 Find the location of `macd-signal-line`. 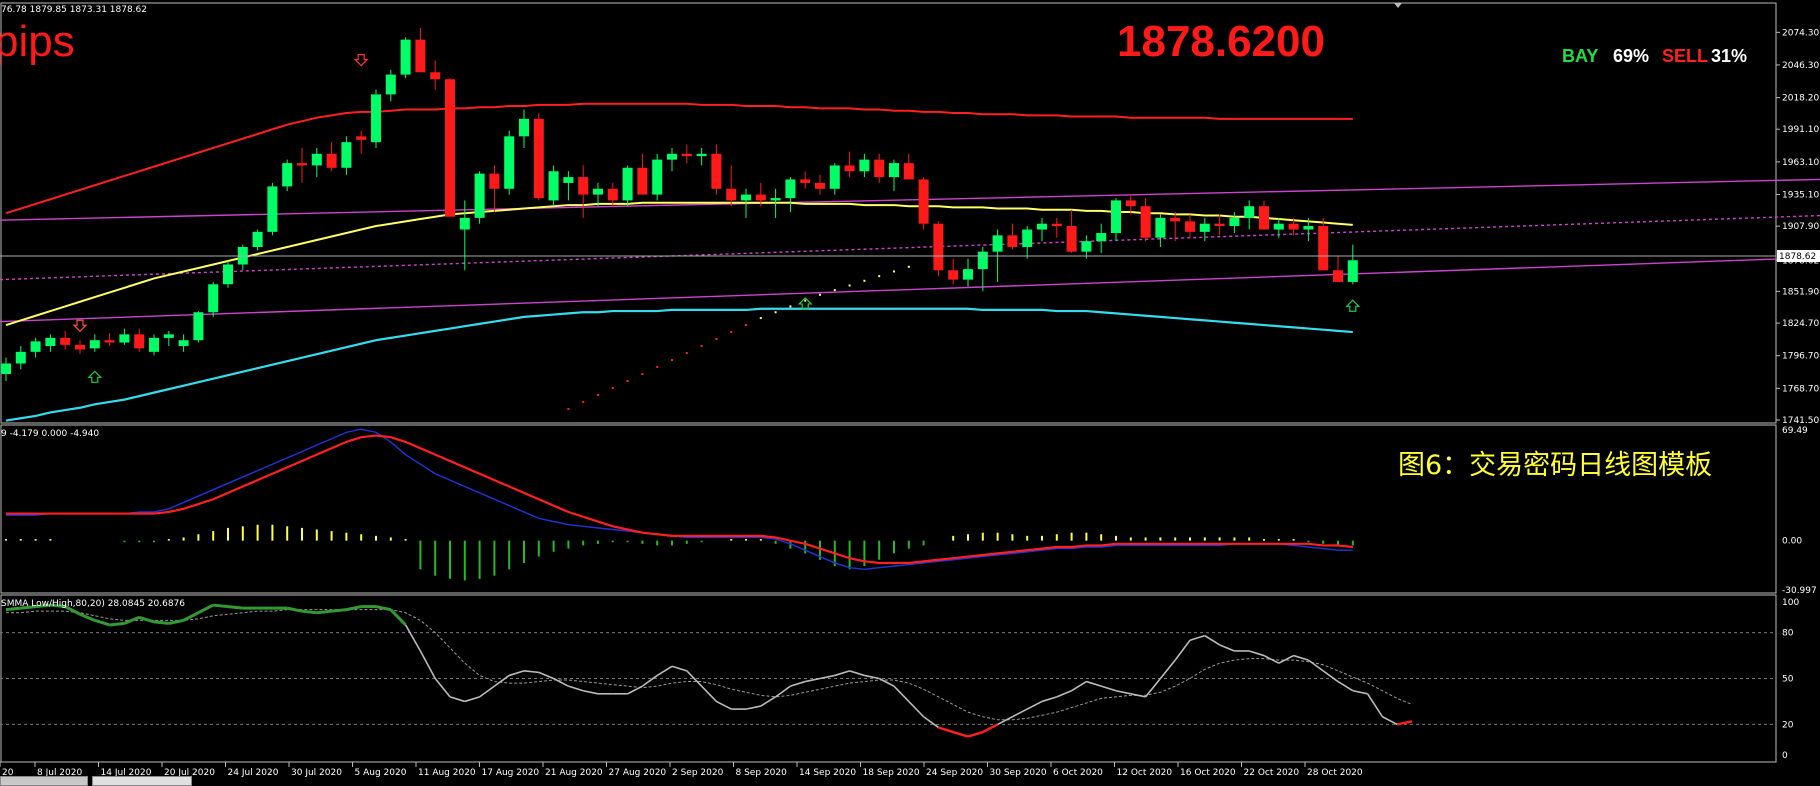

macd-signal-line is located at coordinates (679, 499).